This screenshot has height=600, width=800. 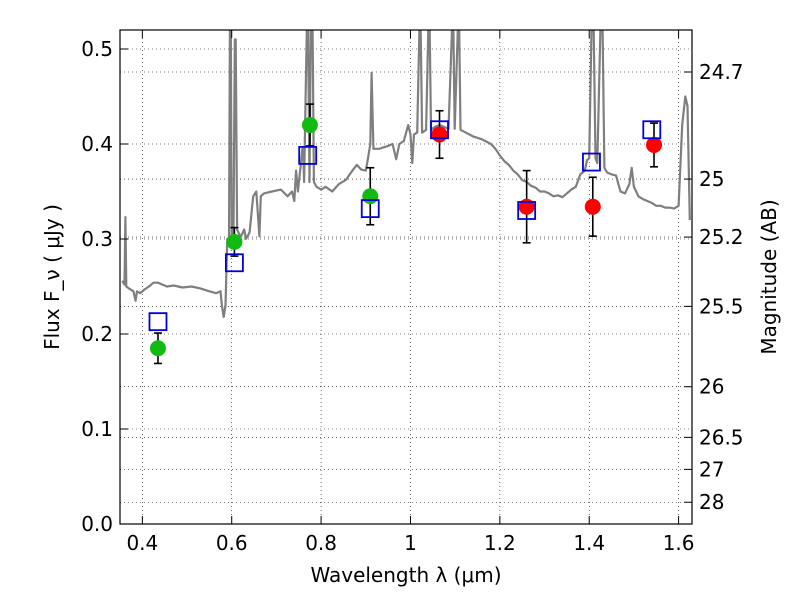 What do you see at coordinates (97, 49) in the screenshot?
I see `y-tick-label: 0.5` at bounding box center [97, 49].